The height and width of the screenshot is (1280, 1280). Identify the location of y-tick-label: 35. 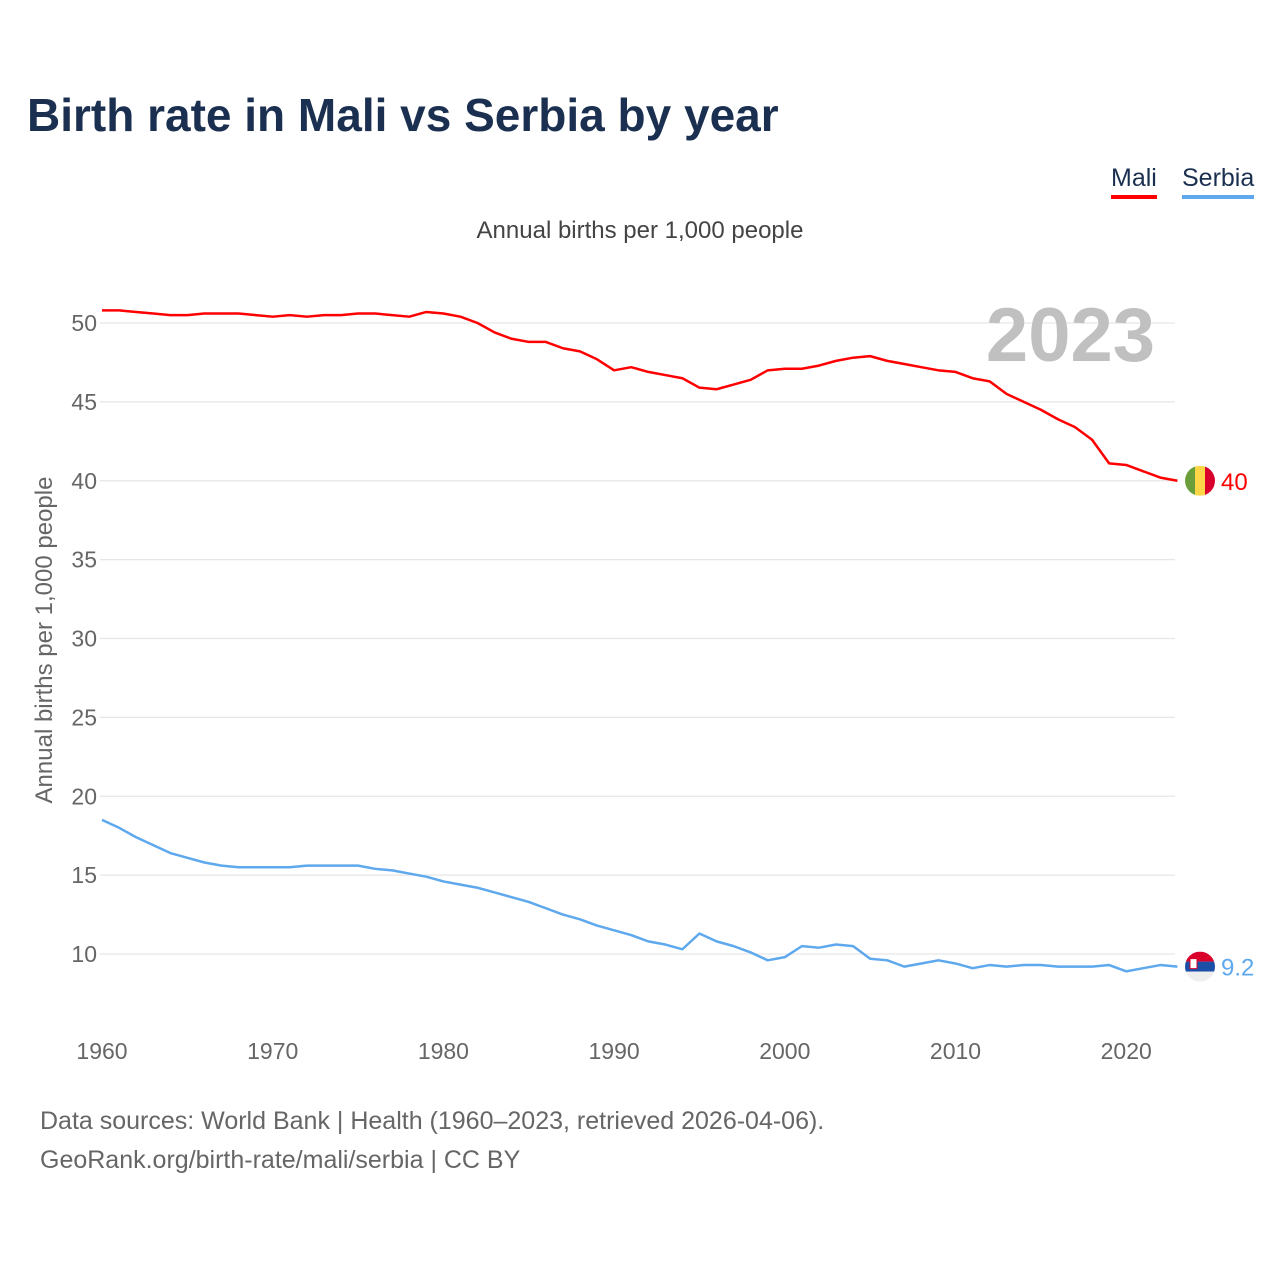
(84, 560).